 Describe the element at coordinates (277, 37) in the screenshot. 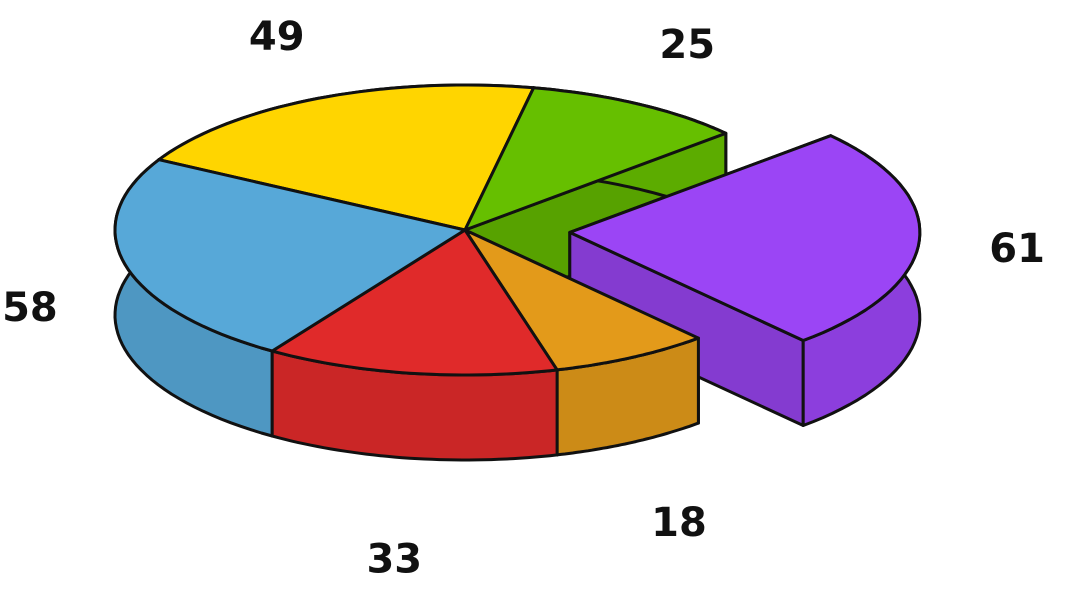

I see `value-label: 49` at that location.